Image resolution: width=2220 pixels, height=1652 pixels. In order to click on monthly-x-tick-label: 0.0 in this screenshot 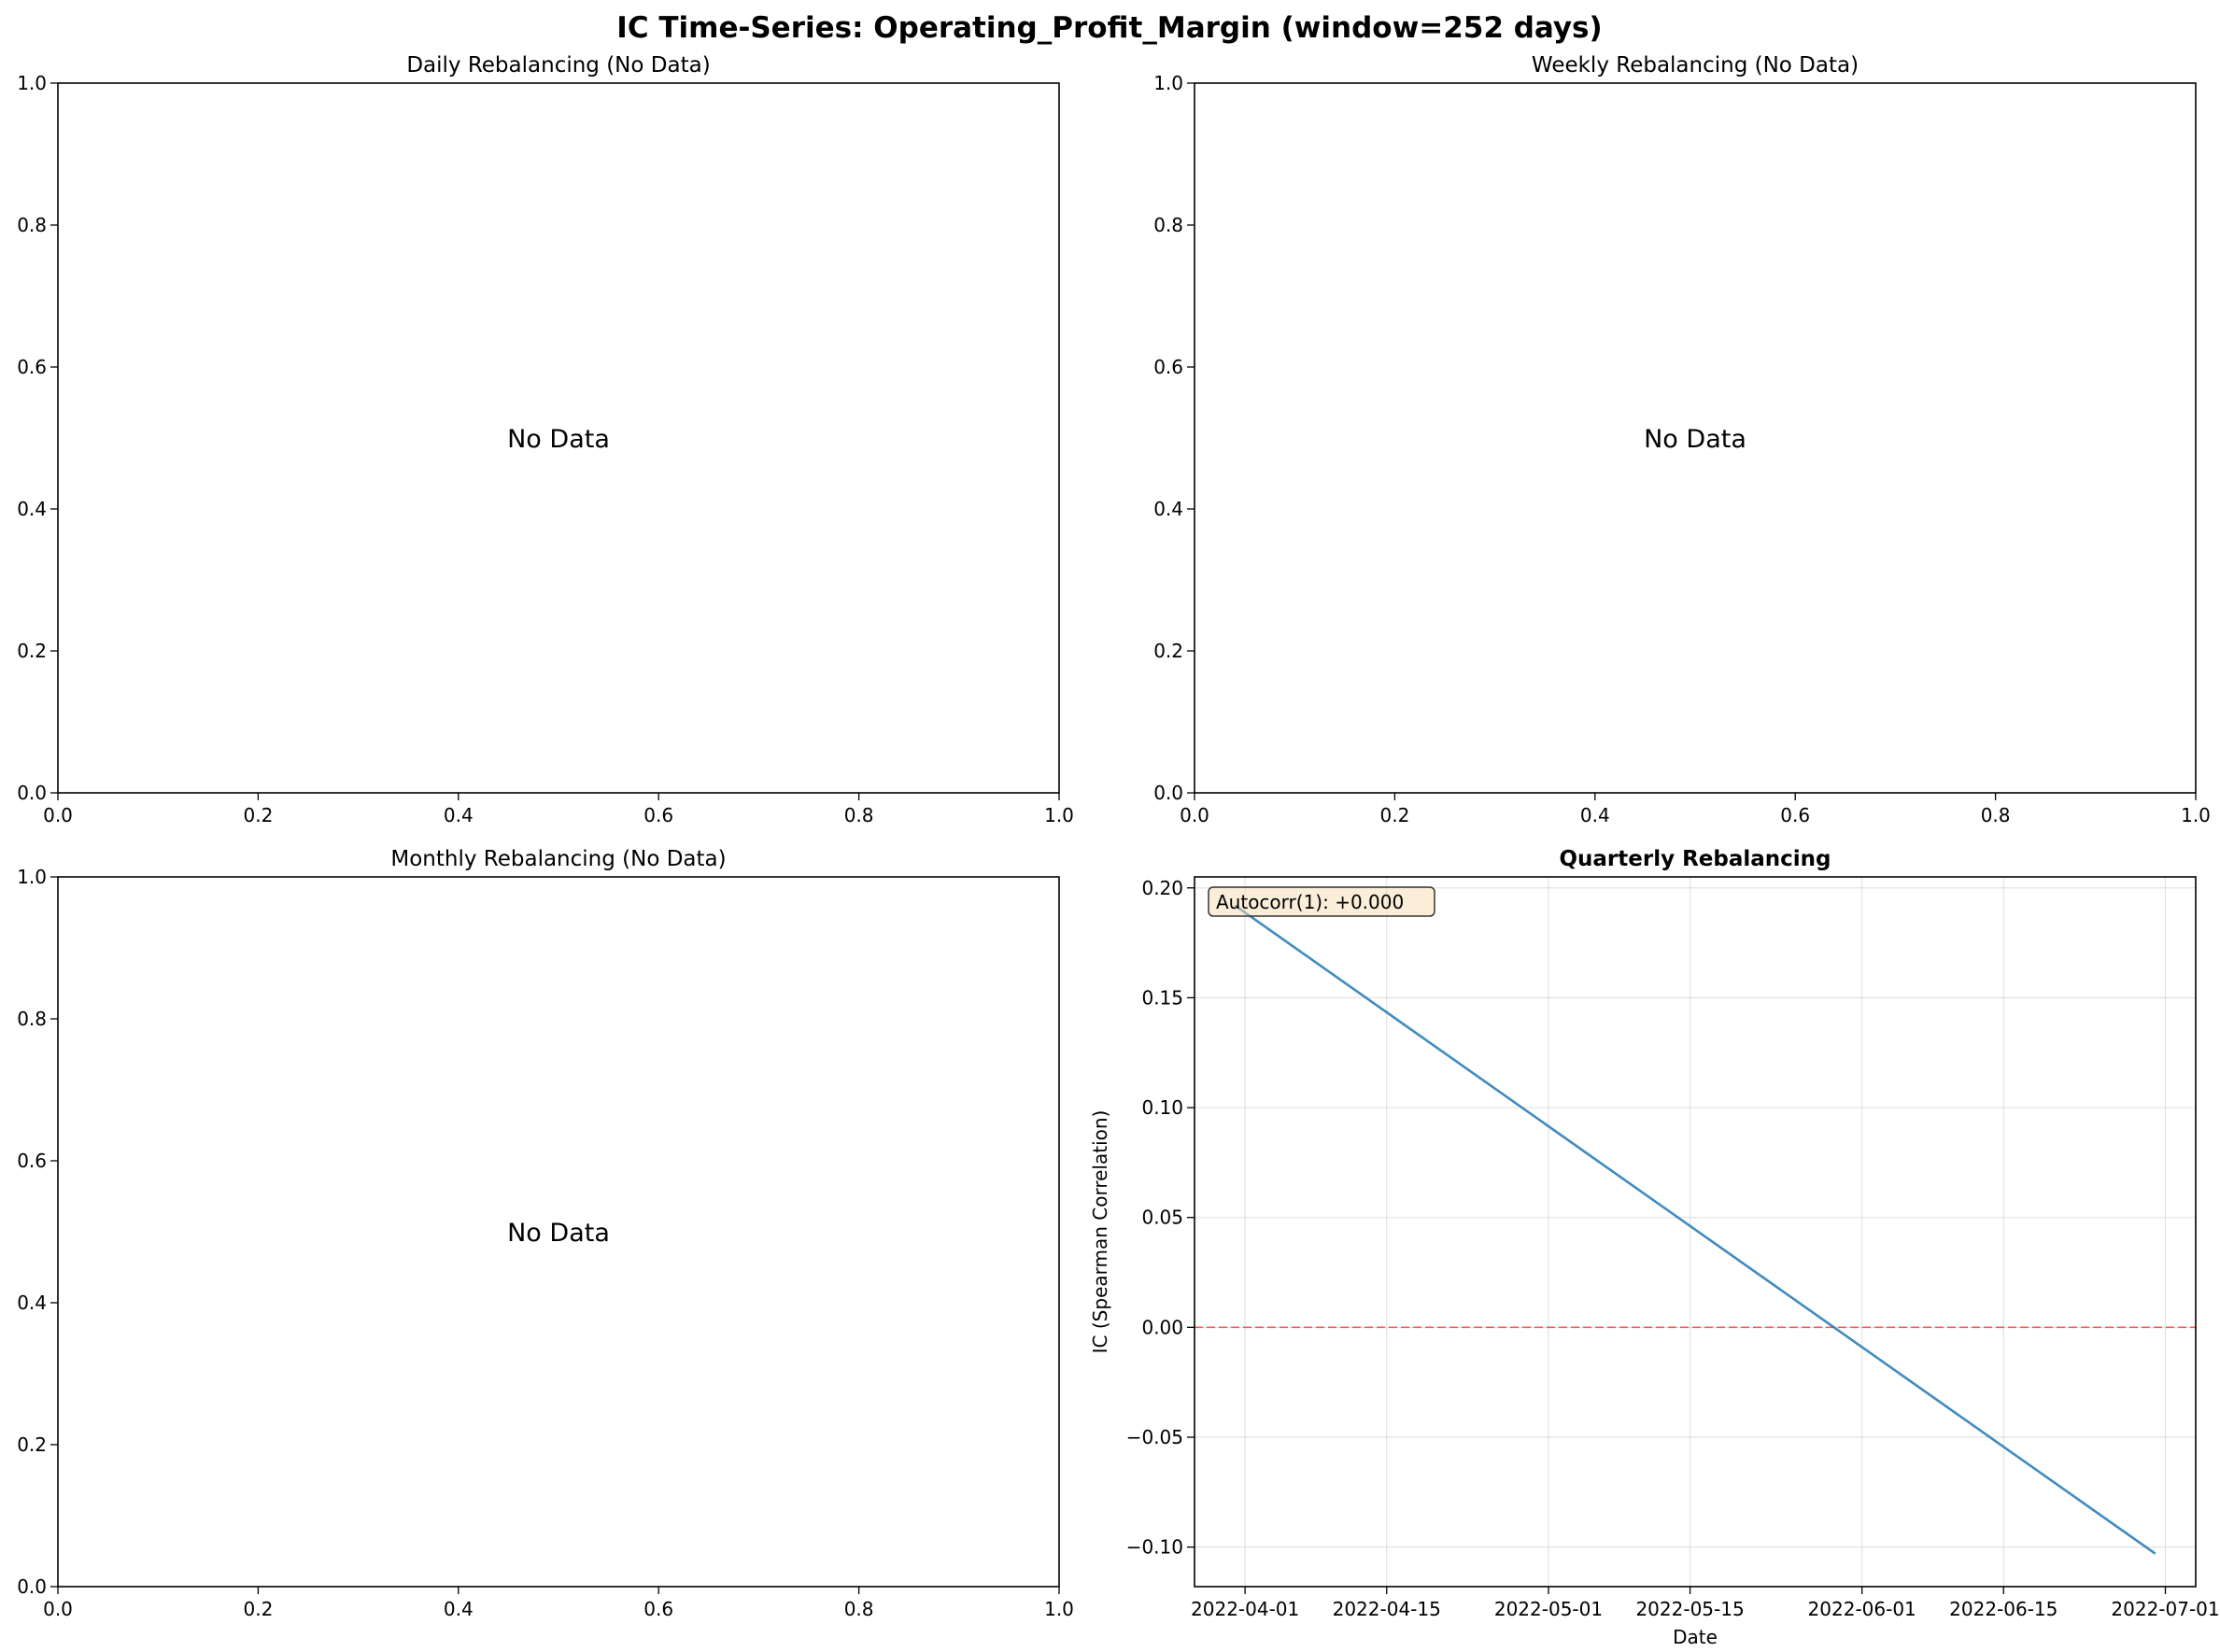, I will do `click(58, 1609)`.